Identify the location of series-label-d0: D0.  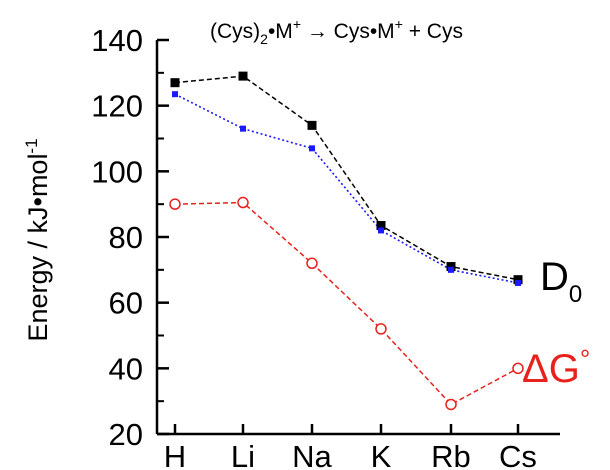
(561, 281).